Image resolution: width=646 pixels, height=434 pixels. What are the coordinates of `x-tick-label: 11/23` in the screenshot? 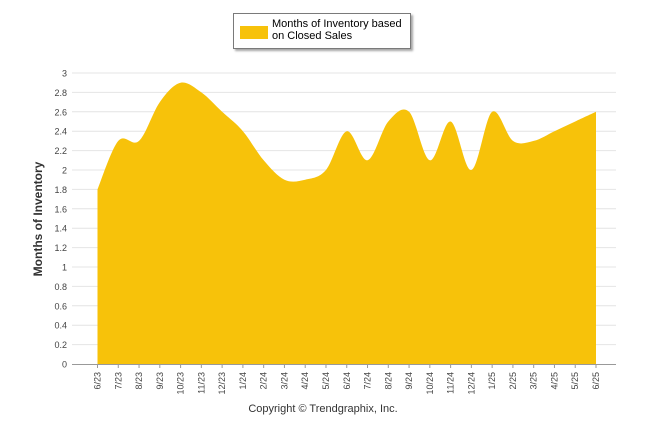 It's located at (201, 383).